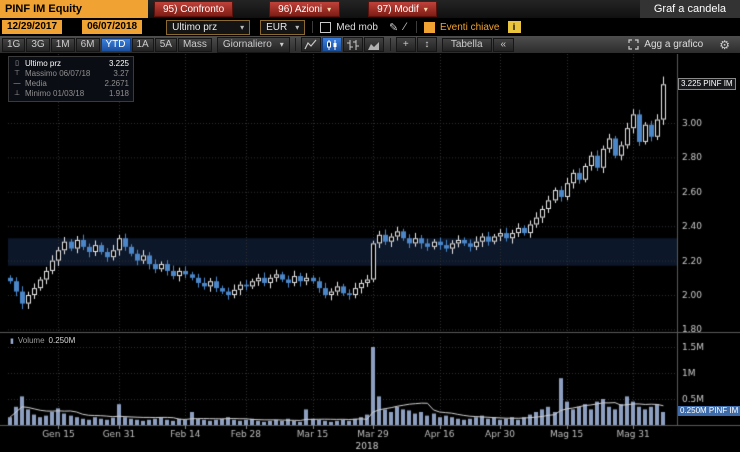  I want to click on legend-high-label: Massimo 06/07/18, so click(58, 73).